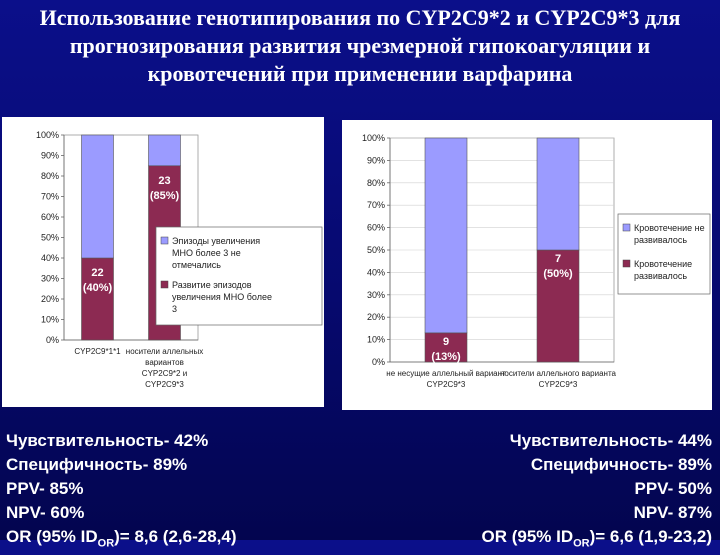  What do you see at coordinates (196, 265) in the screenshot?
I see `legend-label: отмечались` at bounding box center [196, 265].